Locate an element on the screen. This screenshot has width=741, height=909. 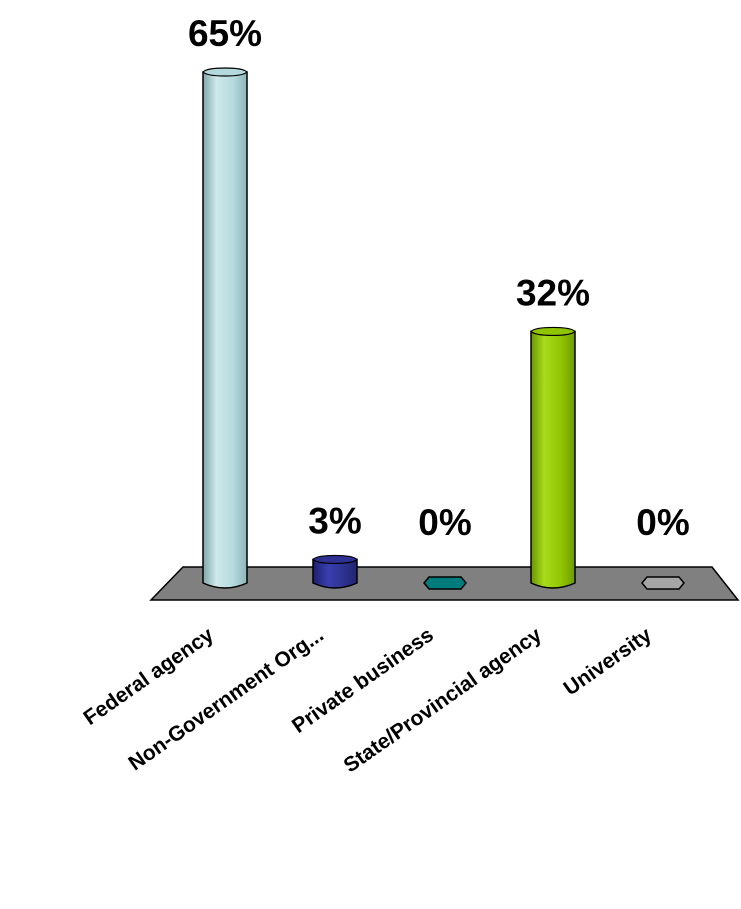
data-label-university: 0% is located at coordinates (662, 522).